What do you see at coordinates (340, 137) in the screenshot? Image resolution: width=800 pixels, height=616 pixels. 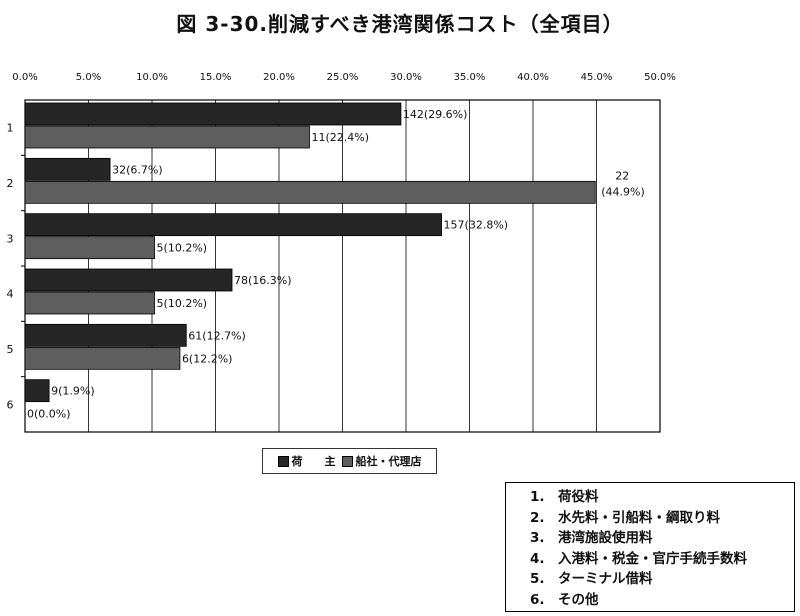 I see `data-label: 11(22.4%)` at bounding box center [340, 137].